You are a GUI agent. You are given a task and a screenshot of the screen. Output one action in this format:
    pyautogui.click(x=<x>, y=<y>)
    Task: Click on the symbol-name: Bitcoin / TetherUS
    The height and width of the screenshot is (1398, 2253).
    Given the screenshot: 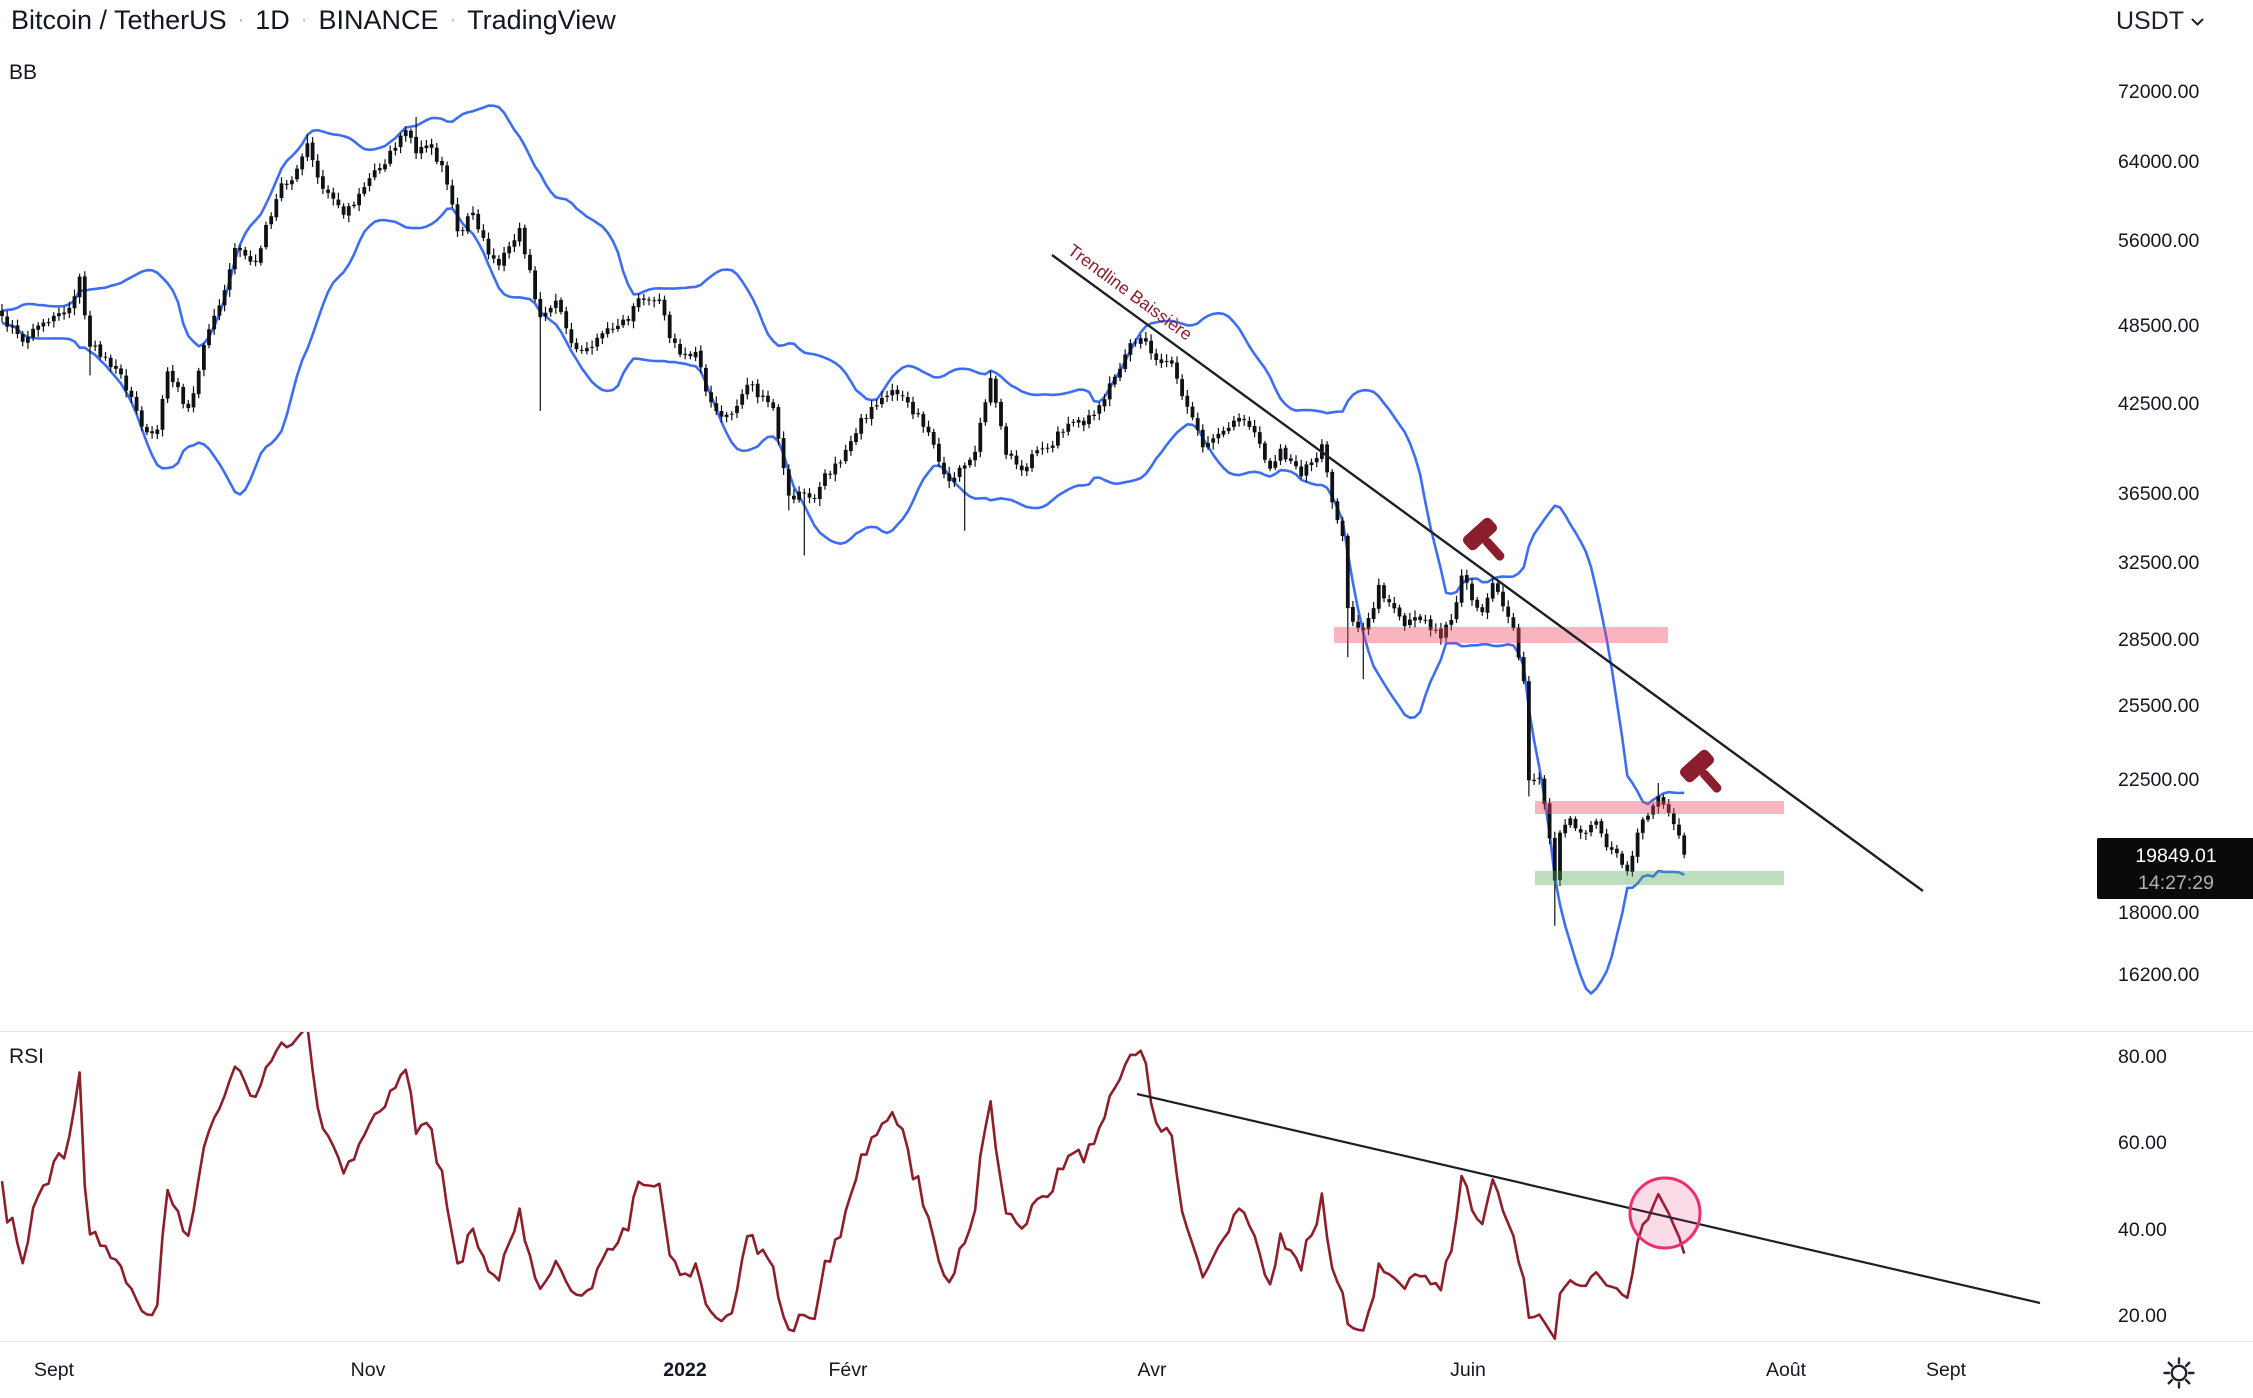 What is the action you would take?
    pyautogui.click(x=119, y=20)
    